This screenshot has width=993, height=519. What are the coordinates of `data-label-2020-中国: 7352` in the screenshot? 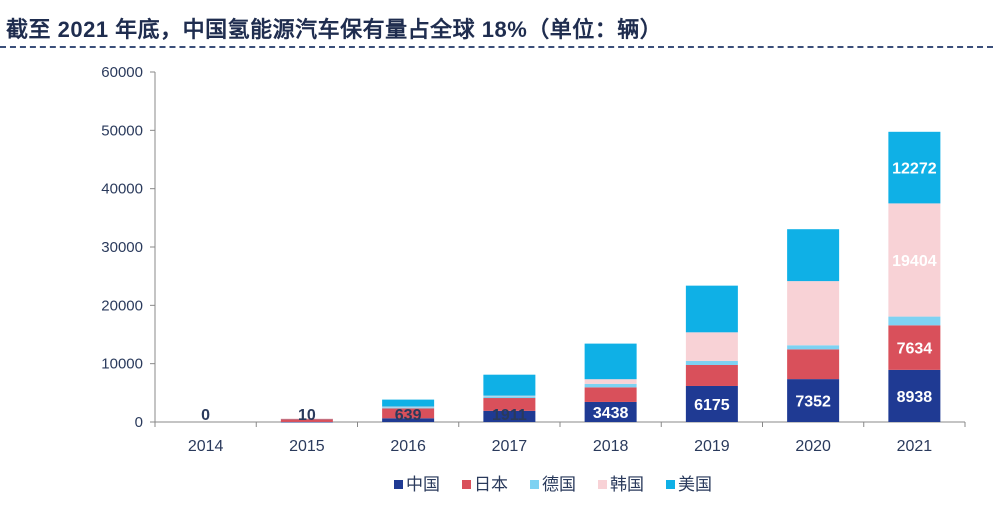 It's located at (813, 402).